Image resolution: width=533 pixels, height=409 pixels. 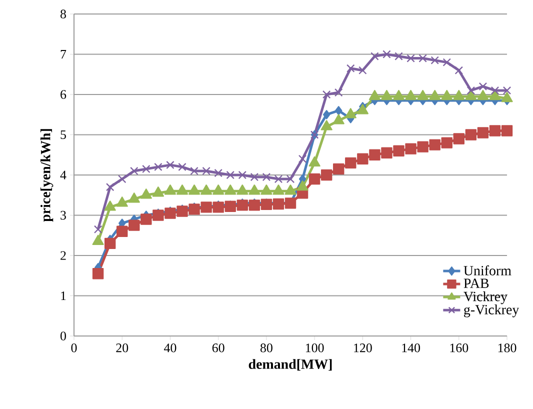 What do you see at coordinates (363, 348) in the screenshot?
I see `x-tick-label: 120` at bounding box center [363, 348].